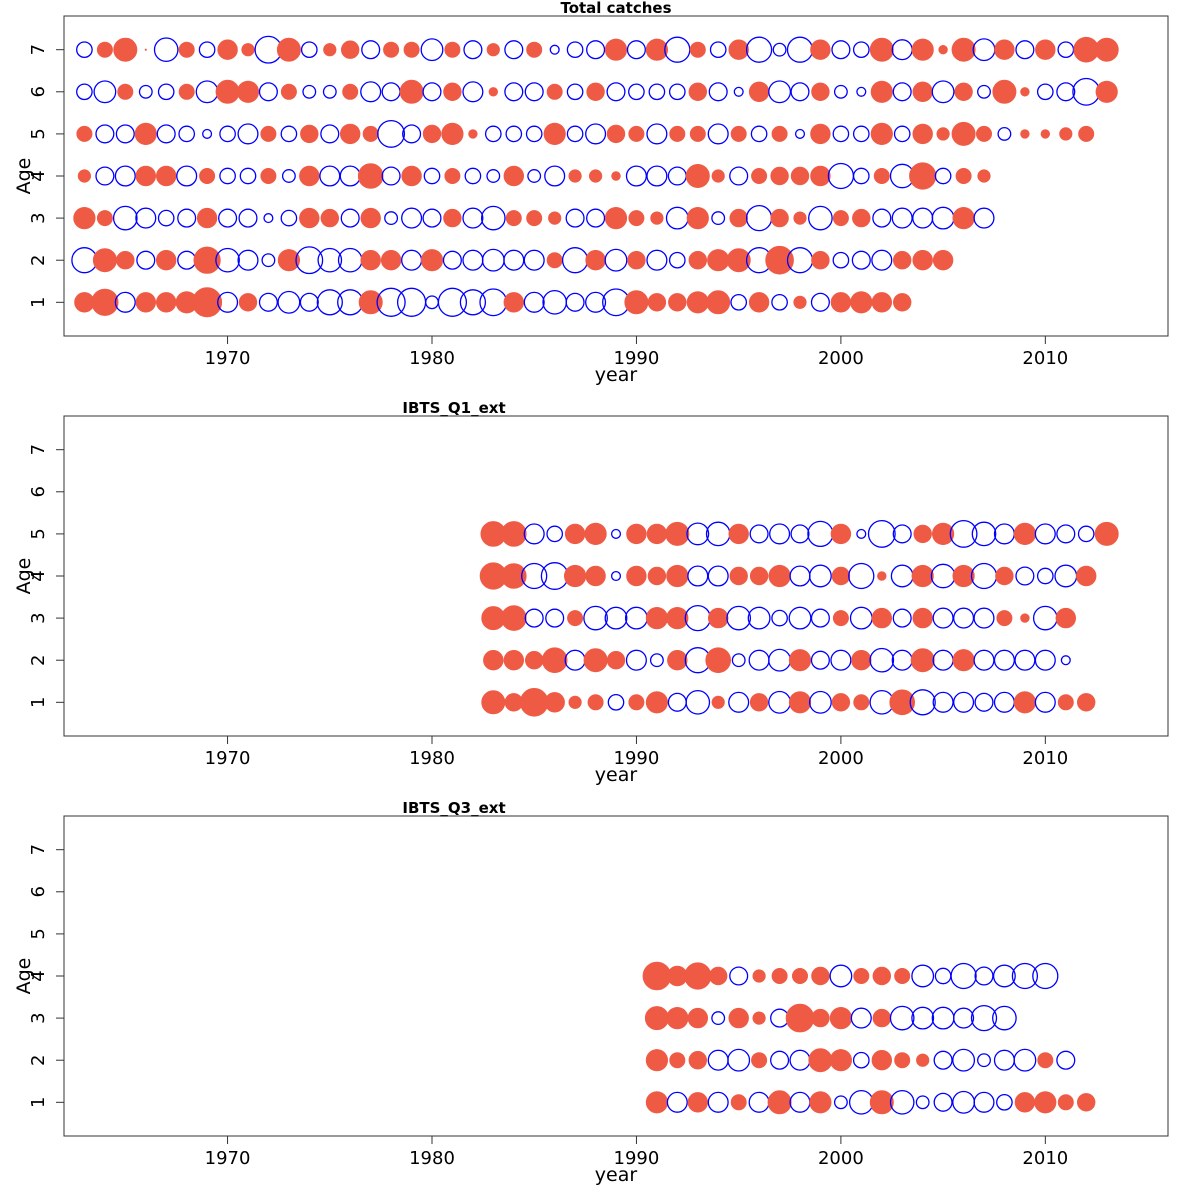 The image size is (1200, 1200). Describe the element at coordinates (228, 758) in the screenshot. I see `x-tick-label: 1970` at that location.